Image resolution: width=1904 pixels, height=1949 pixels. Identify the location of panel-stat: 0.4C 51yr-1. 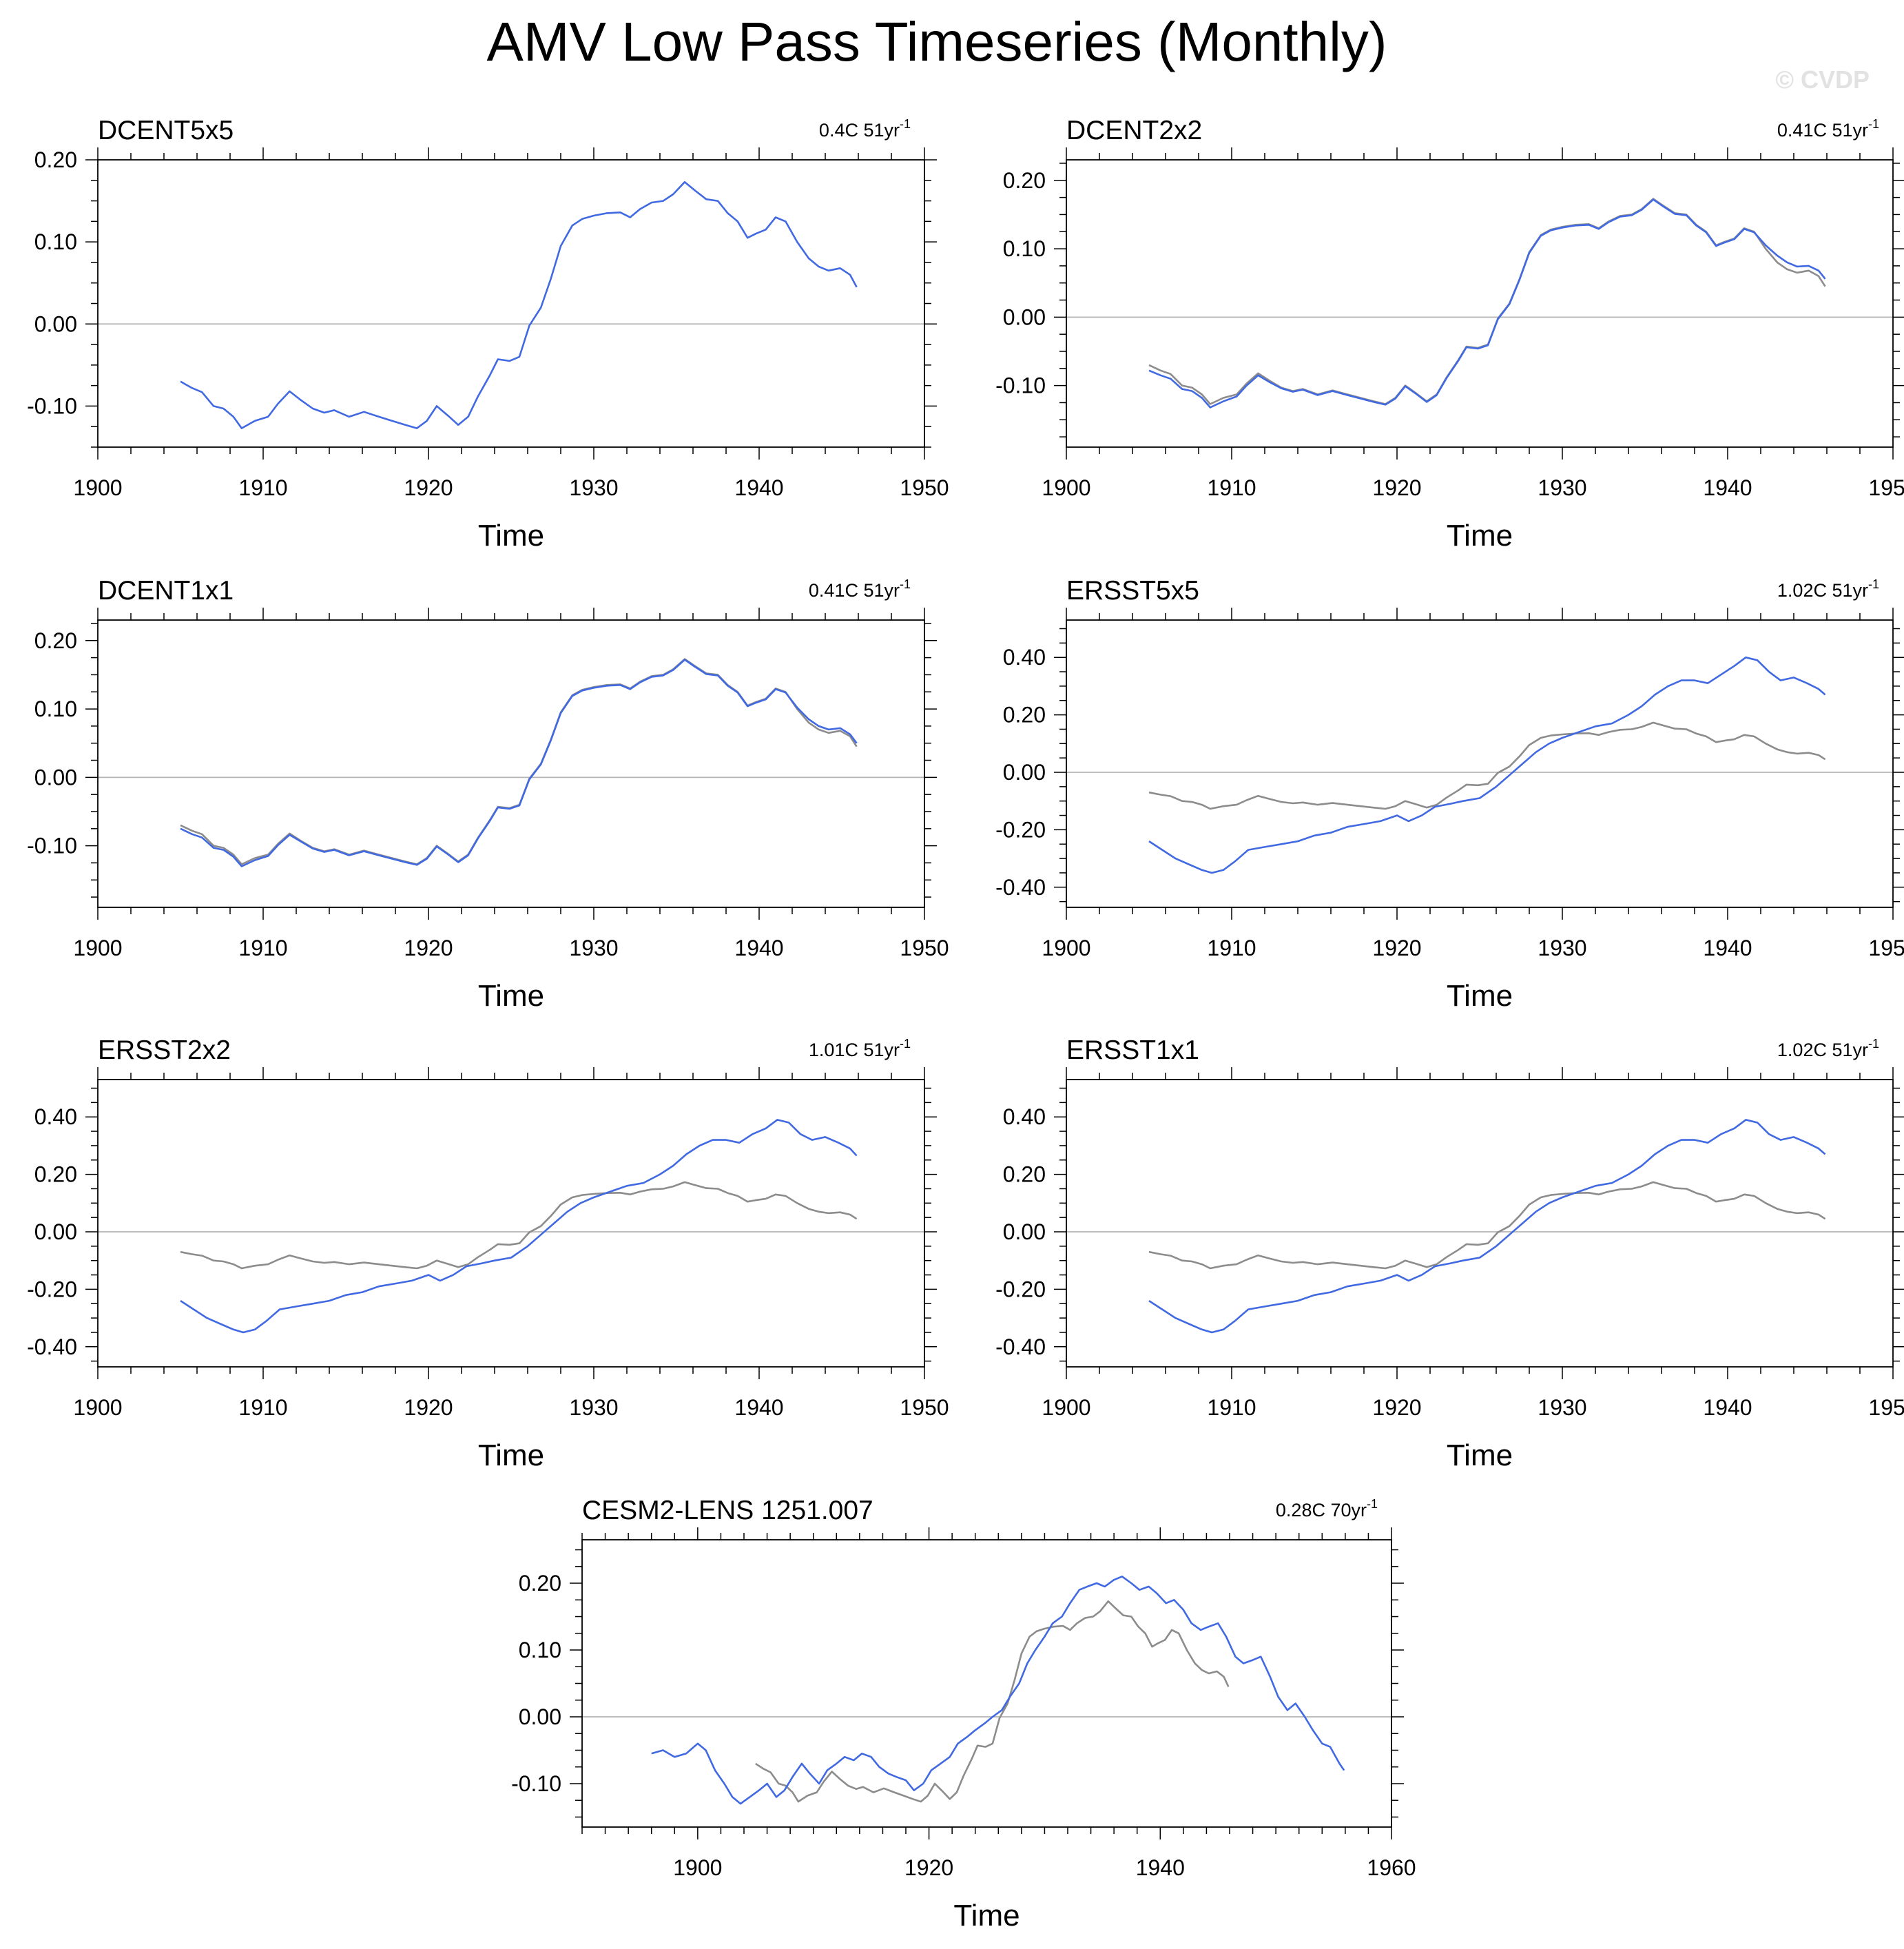
(865, 129).